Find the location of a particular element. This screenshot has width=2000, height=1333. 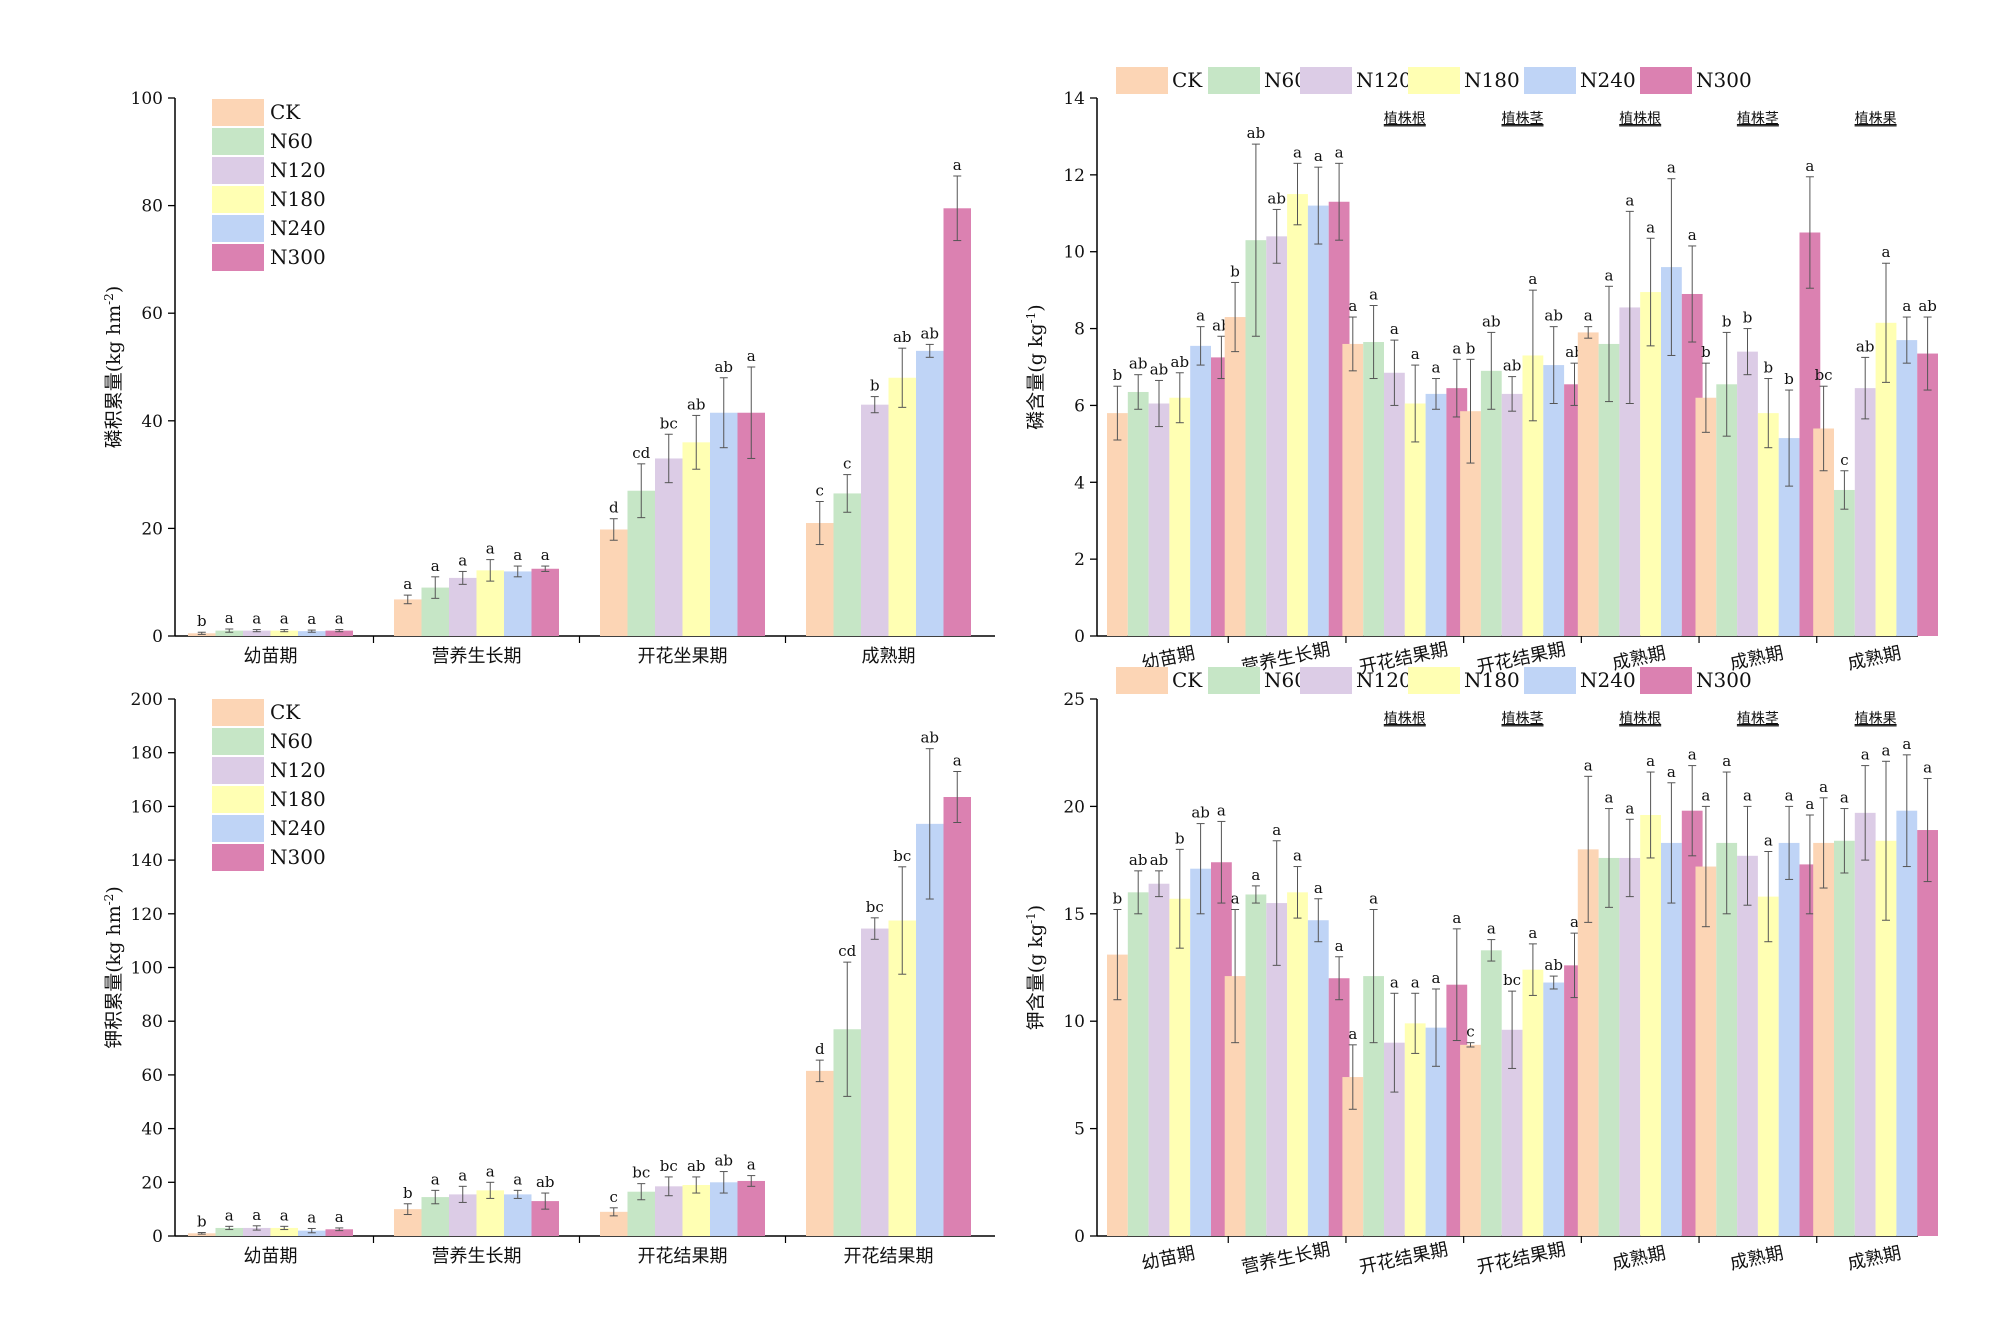

legend-swatch-n240 is located at coordinates (238, 228).